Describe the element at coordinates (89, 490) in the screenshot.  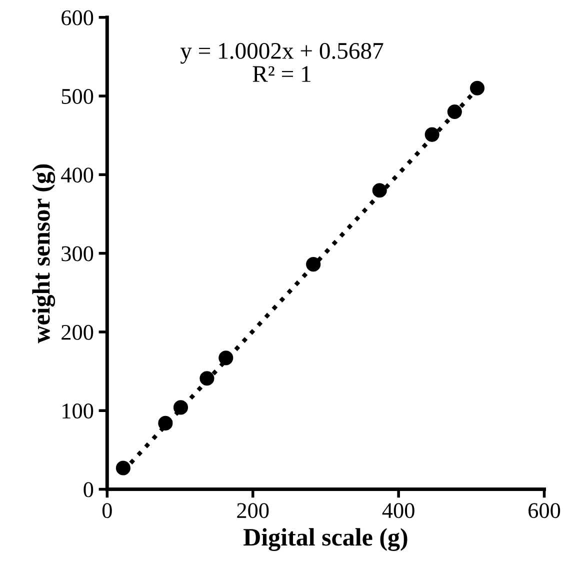
I see `y-tick-label: 0` at that location.